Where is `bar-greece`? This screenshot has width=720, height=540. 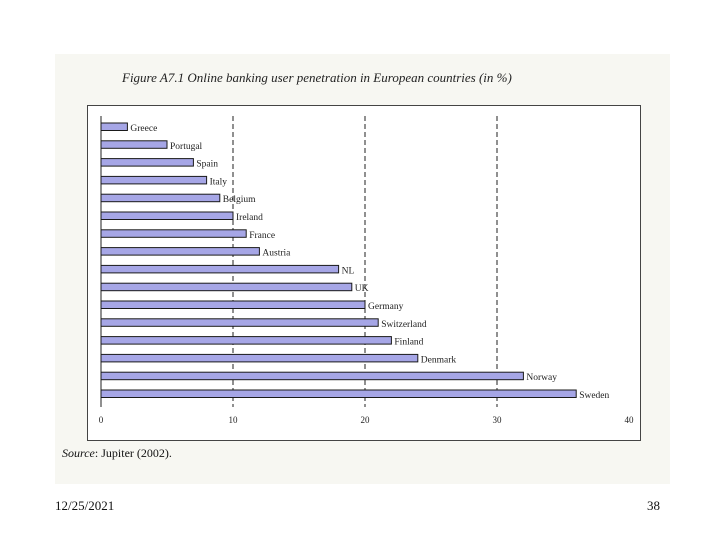
bar-greece is located at coordinates (114, 126).